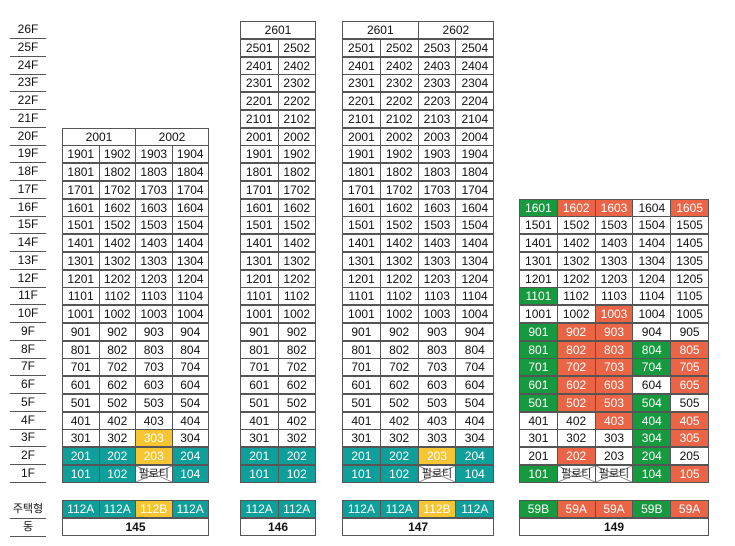  Describe the element at coordinates (576, 207) in the screenshot. I see `unit-cell: 1602` at that location.